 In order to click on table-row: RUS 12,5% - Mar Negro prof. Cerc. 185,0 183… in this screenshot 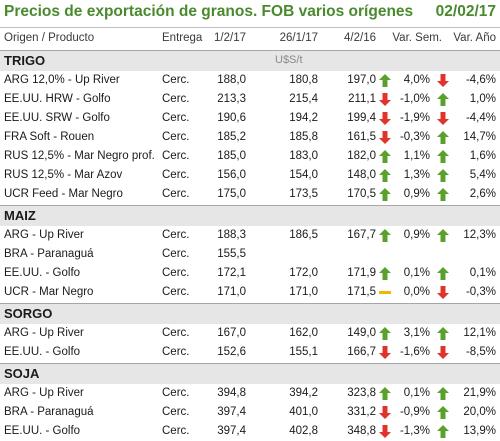, I will do `click(250, 156)`.